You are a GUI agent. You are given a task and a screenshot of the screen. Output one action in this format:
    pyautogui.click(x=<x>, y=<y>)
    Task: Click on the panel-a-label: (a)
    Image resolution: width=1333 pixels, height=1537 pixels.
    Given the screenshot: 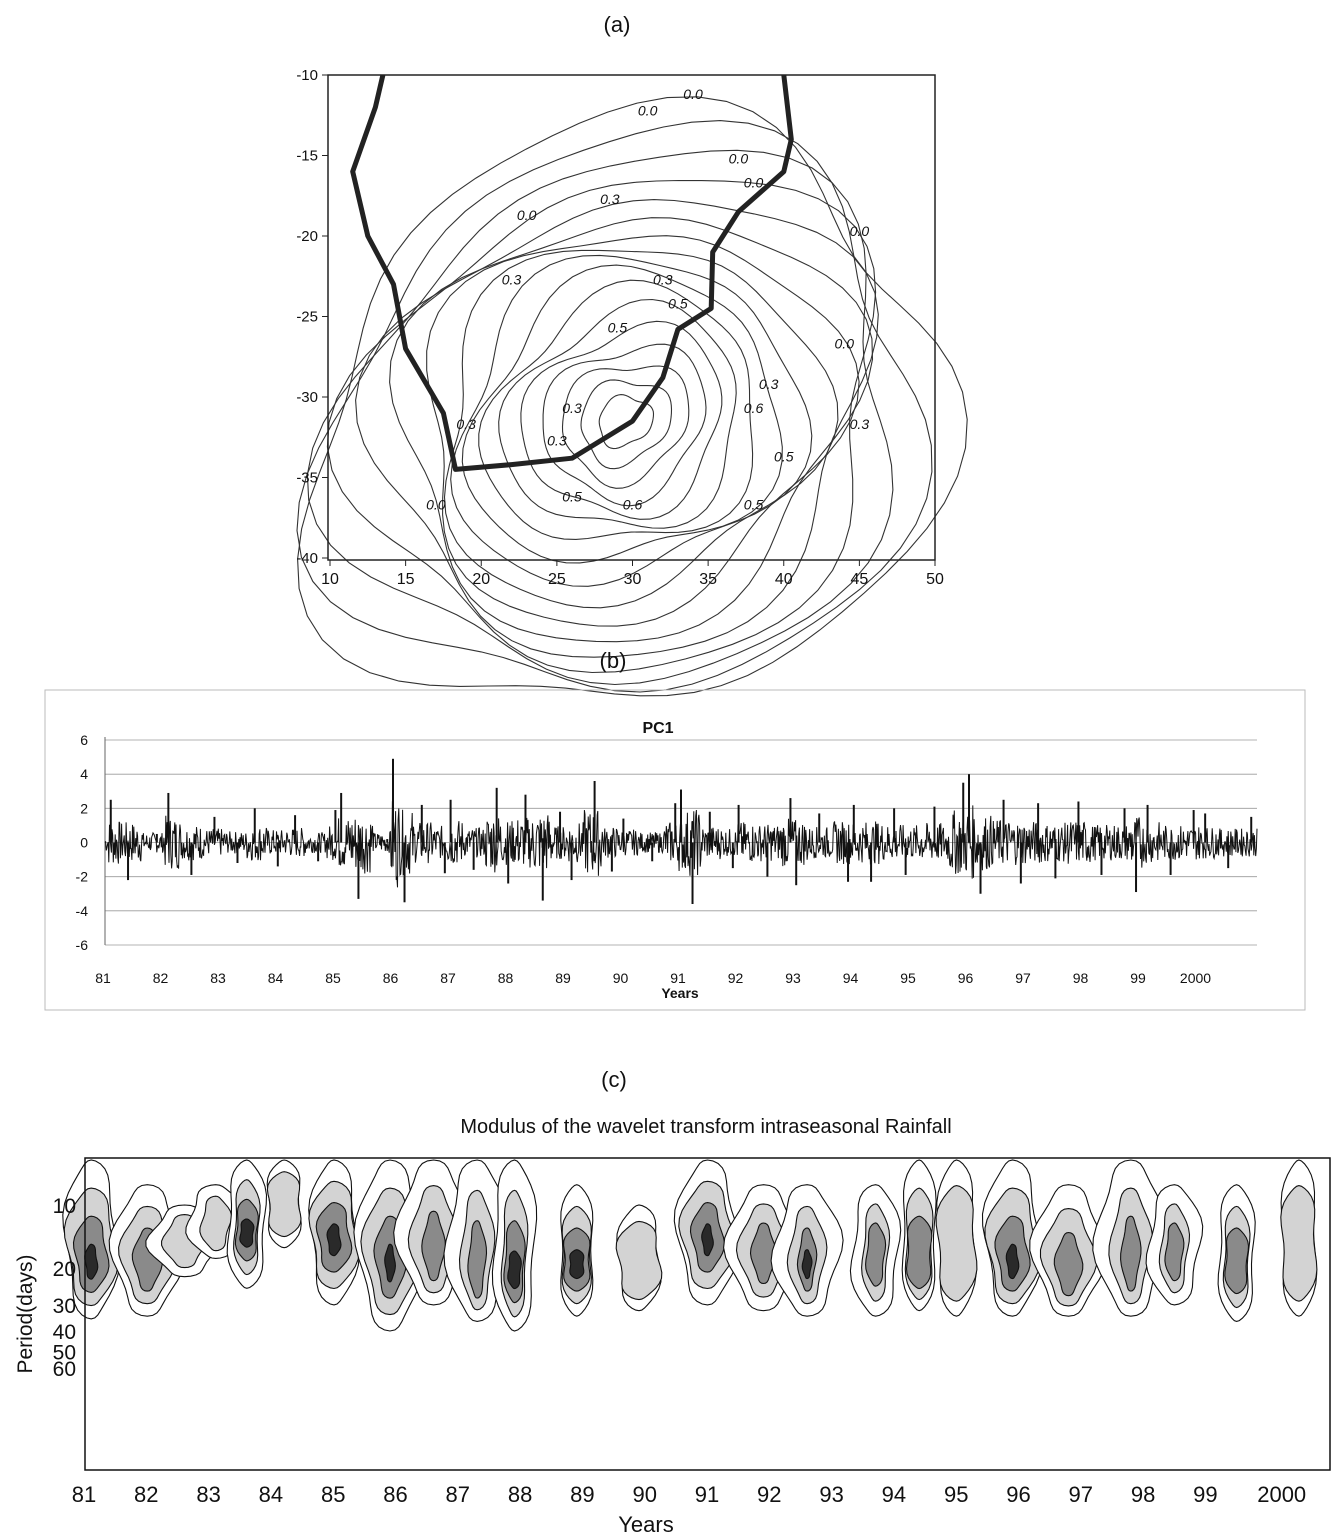 What is the action you would take?
    pyautogui.click(x=617, y=24)
    